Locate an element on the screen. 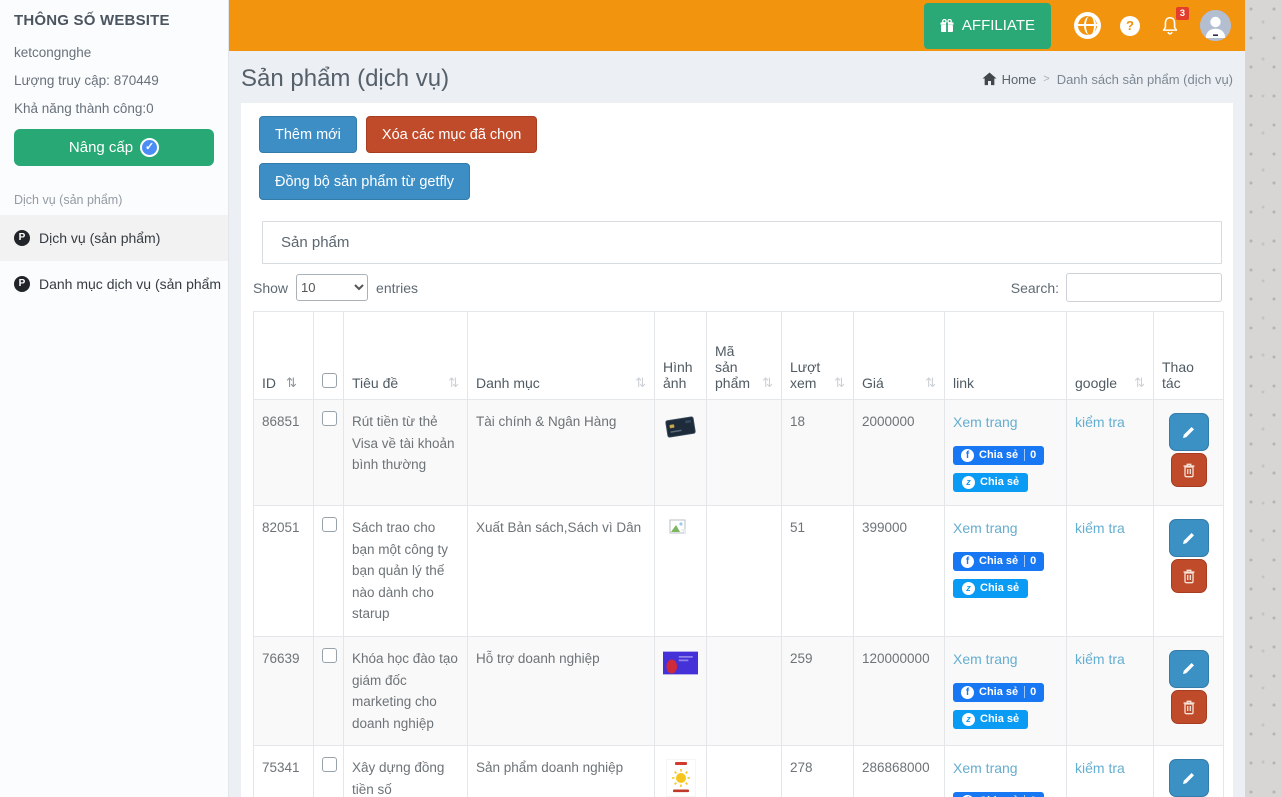 Image resolution: width=1281 pixels, height=797 pixels. menu-section-label: Dịch vụ (sản phẩm) is located at coordinates (68, 200).